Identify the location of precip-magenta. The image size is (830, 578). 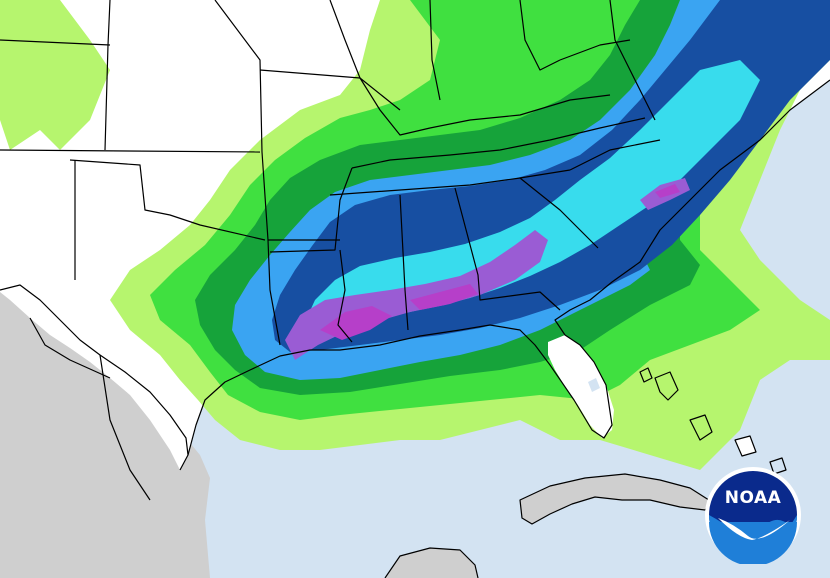
(500, 262).